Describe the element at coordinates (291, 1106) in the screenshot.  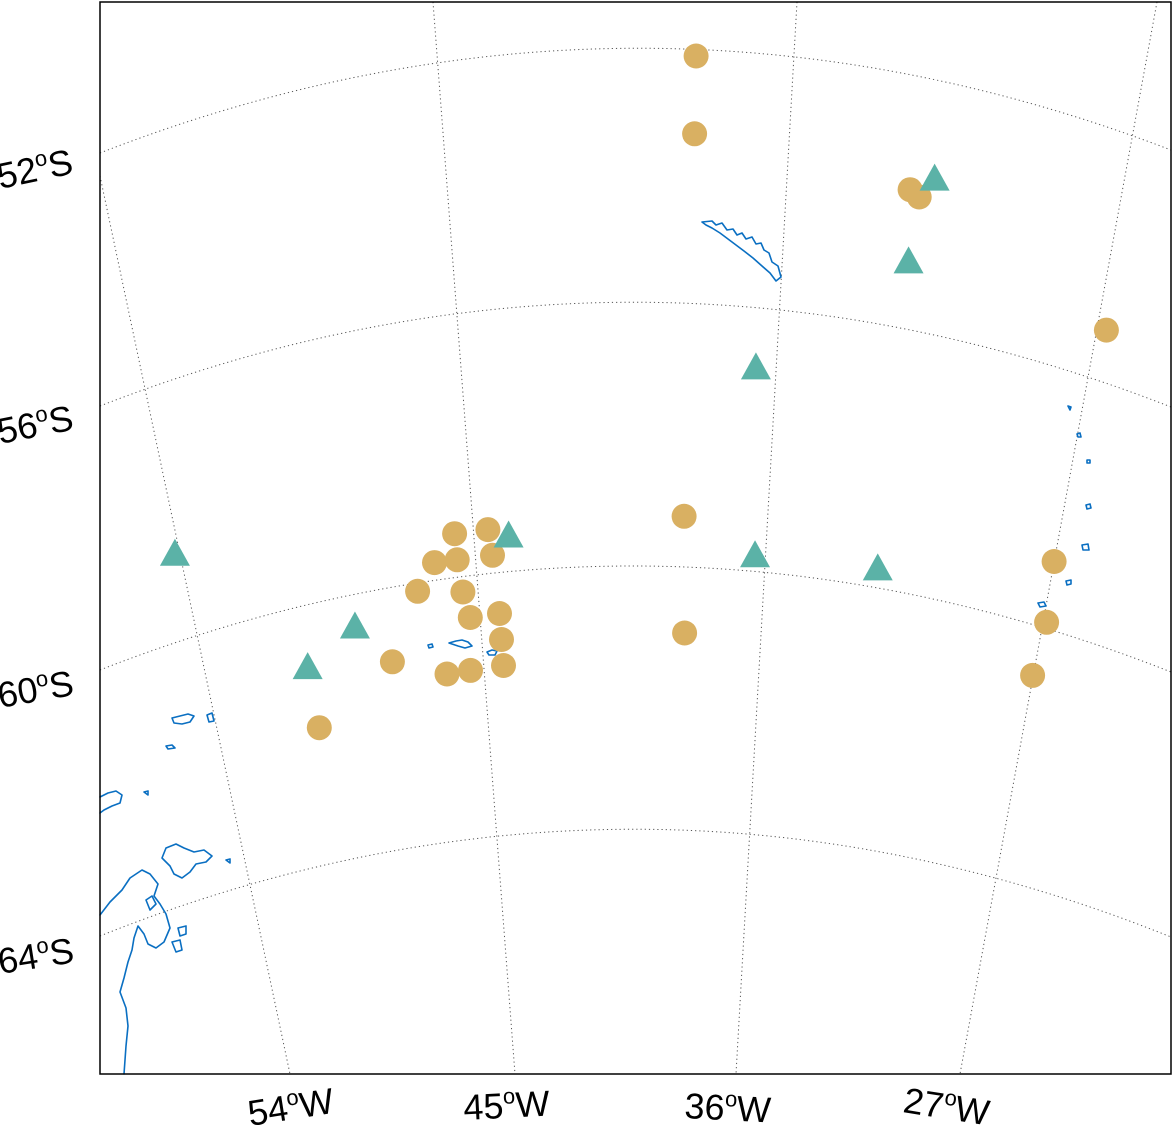
I see `lon-label-54w: 54oW` at that location.